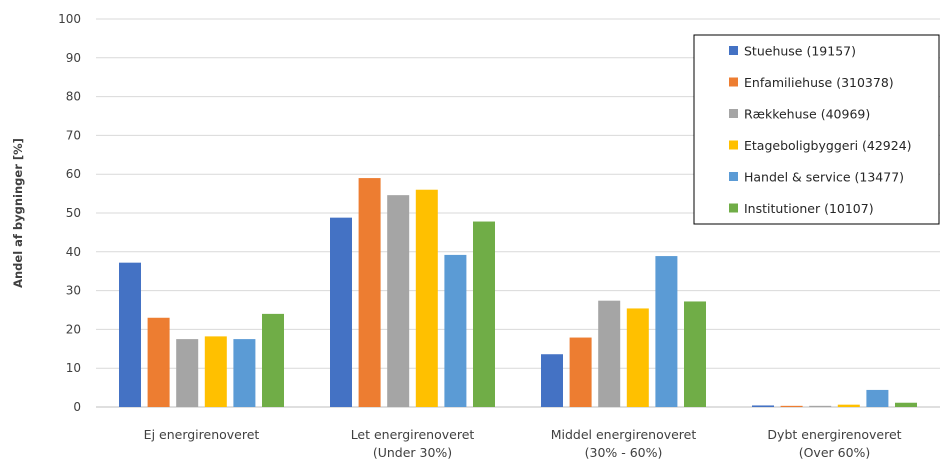  I want to click on legend-entry: Stuehuse (19157), so click(800, 51).